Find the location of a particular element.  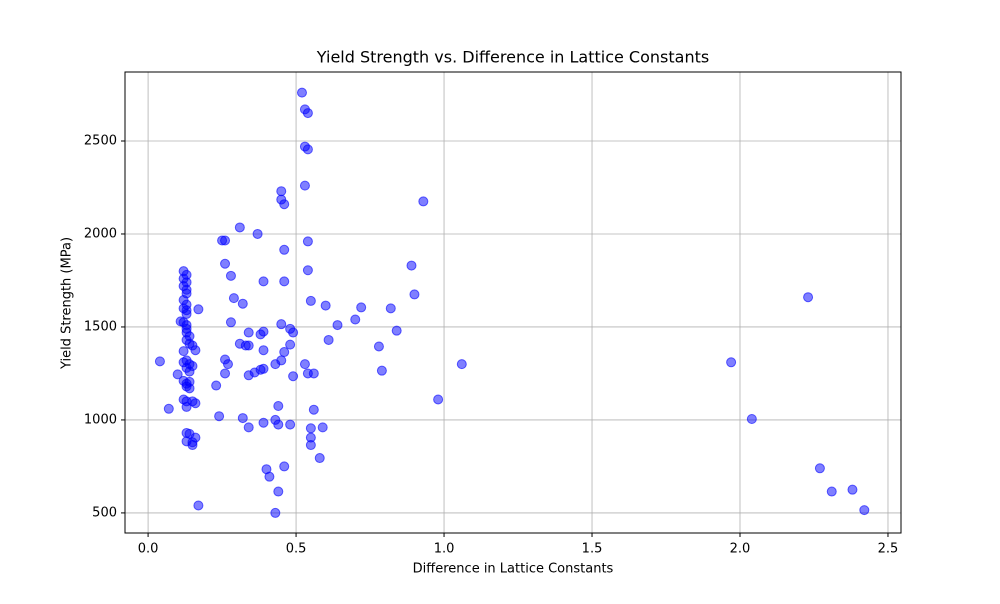

x-tick-label: 2.5 is located at coordinates (888, 549).